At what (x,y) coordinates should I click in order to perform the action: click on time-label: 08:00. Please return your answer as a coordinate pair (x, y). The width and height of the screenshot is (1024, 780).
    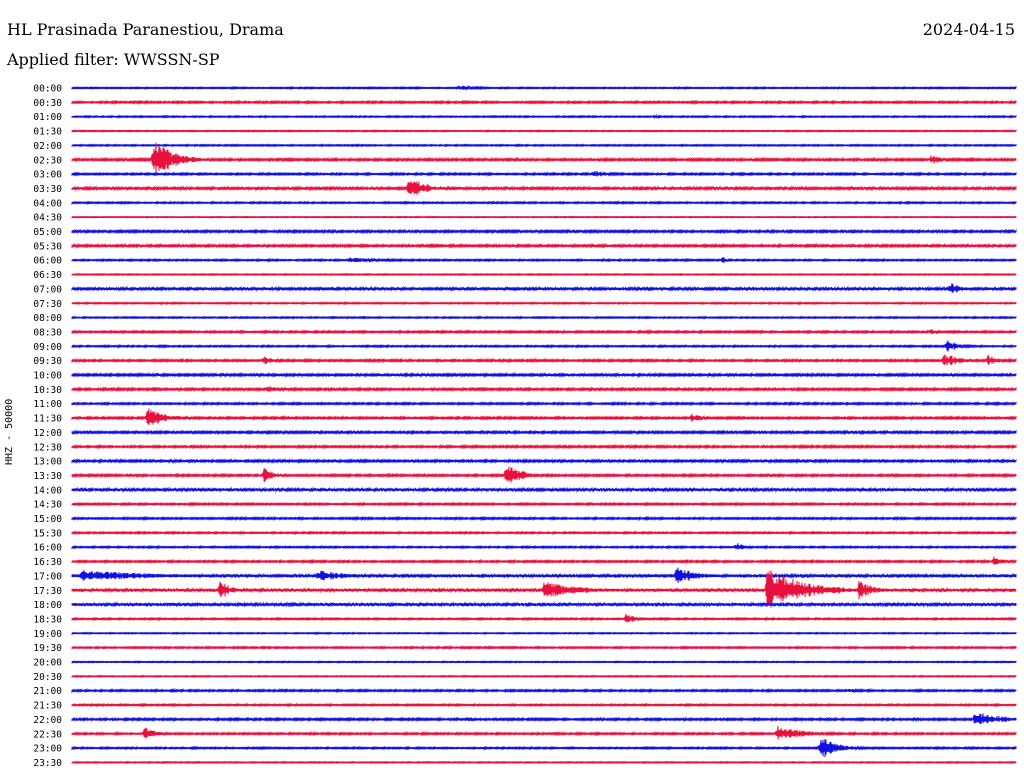
    Looking at the image, I should click on (47, 318).